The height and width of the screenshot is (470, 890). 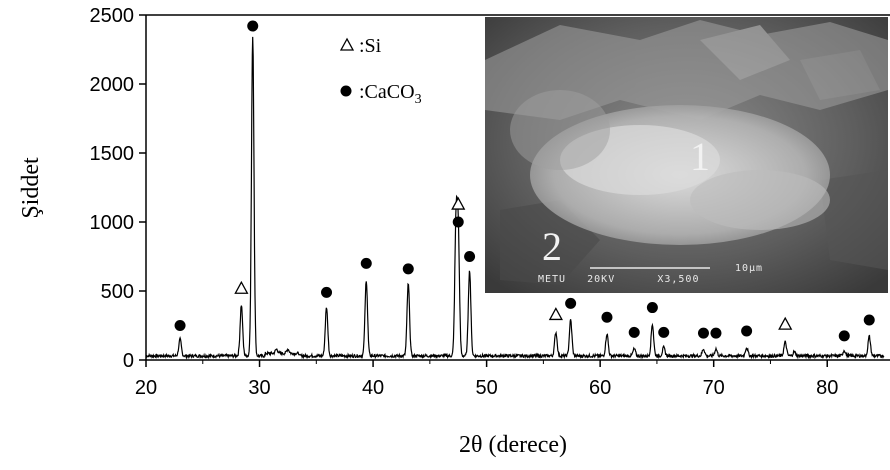 I want to click on x-tick-label: 20, so click(x=146, y=388).